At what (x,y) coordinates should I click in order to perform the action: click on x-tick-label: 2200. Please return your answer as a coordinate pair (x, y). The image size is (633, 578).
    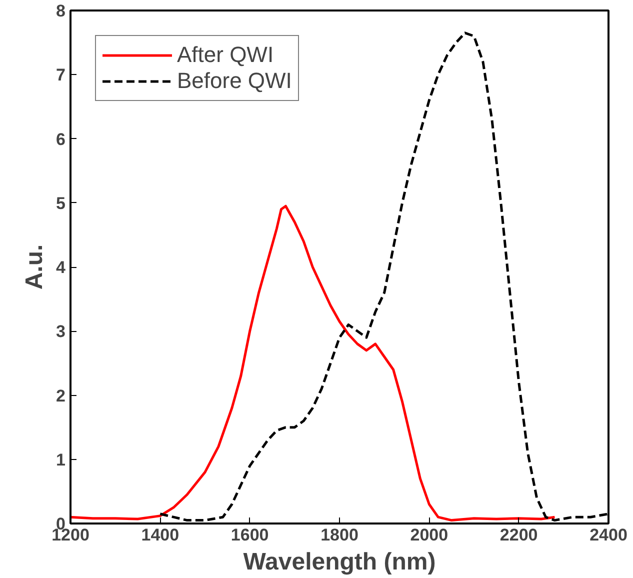
    Looking at the image, I should click on (519, 535).